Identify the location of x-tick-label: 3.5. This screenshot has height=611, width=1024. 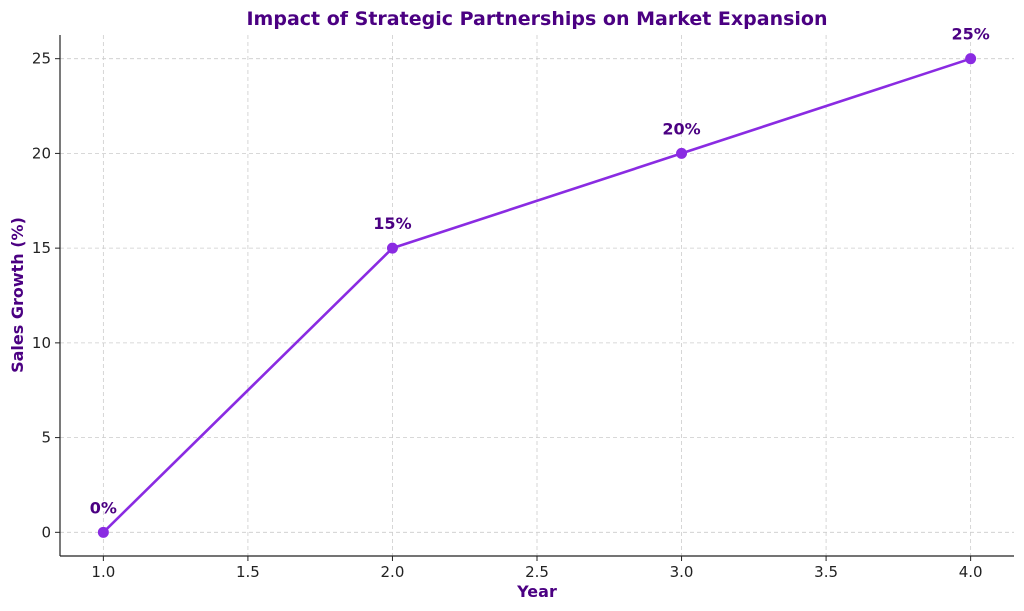
(826, 572).